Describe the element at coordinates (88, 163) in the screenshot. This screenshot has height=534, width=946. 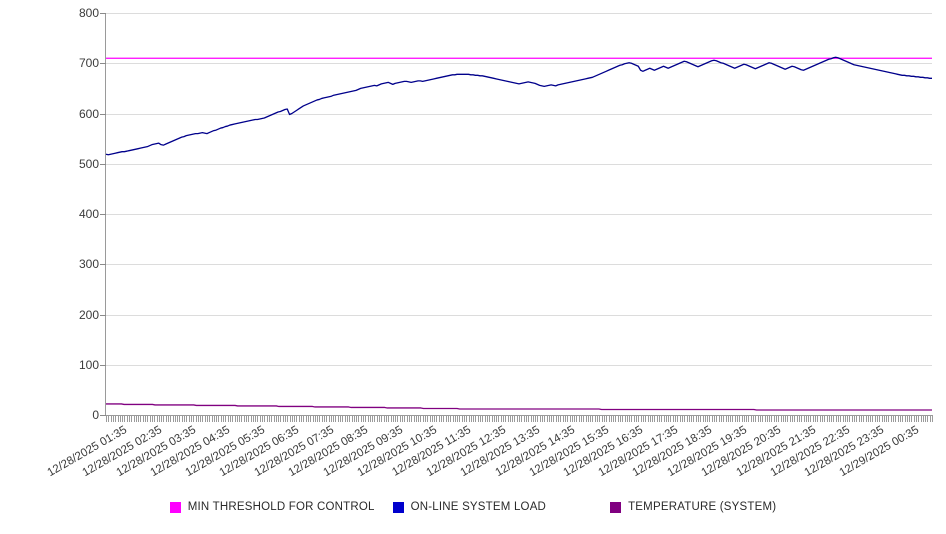
I see `y-axis-label: 500` at that location.